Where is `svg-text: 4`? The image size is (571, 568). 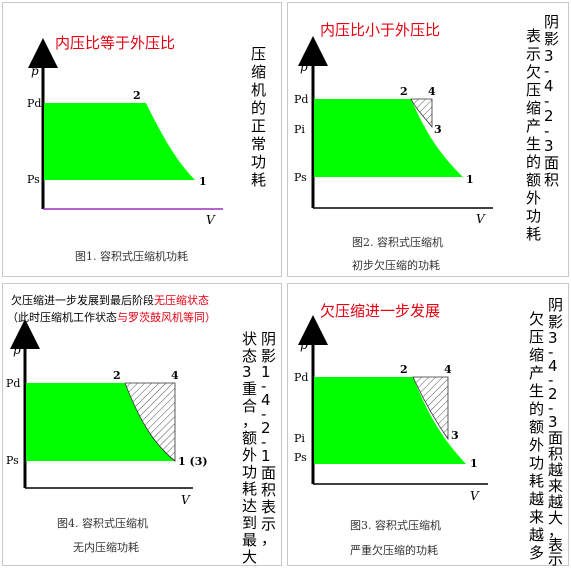
svg-text: 4 is located at coordinates (553, 366).